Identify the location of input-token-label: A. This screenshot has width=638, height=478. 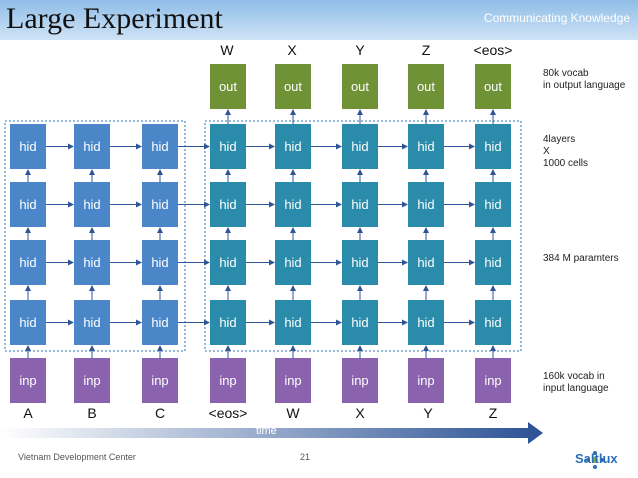
(28, 413).